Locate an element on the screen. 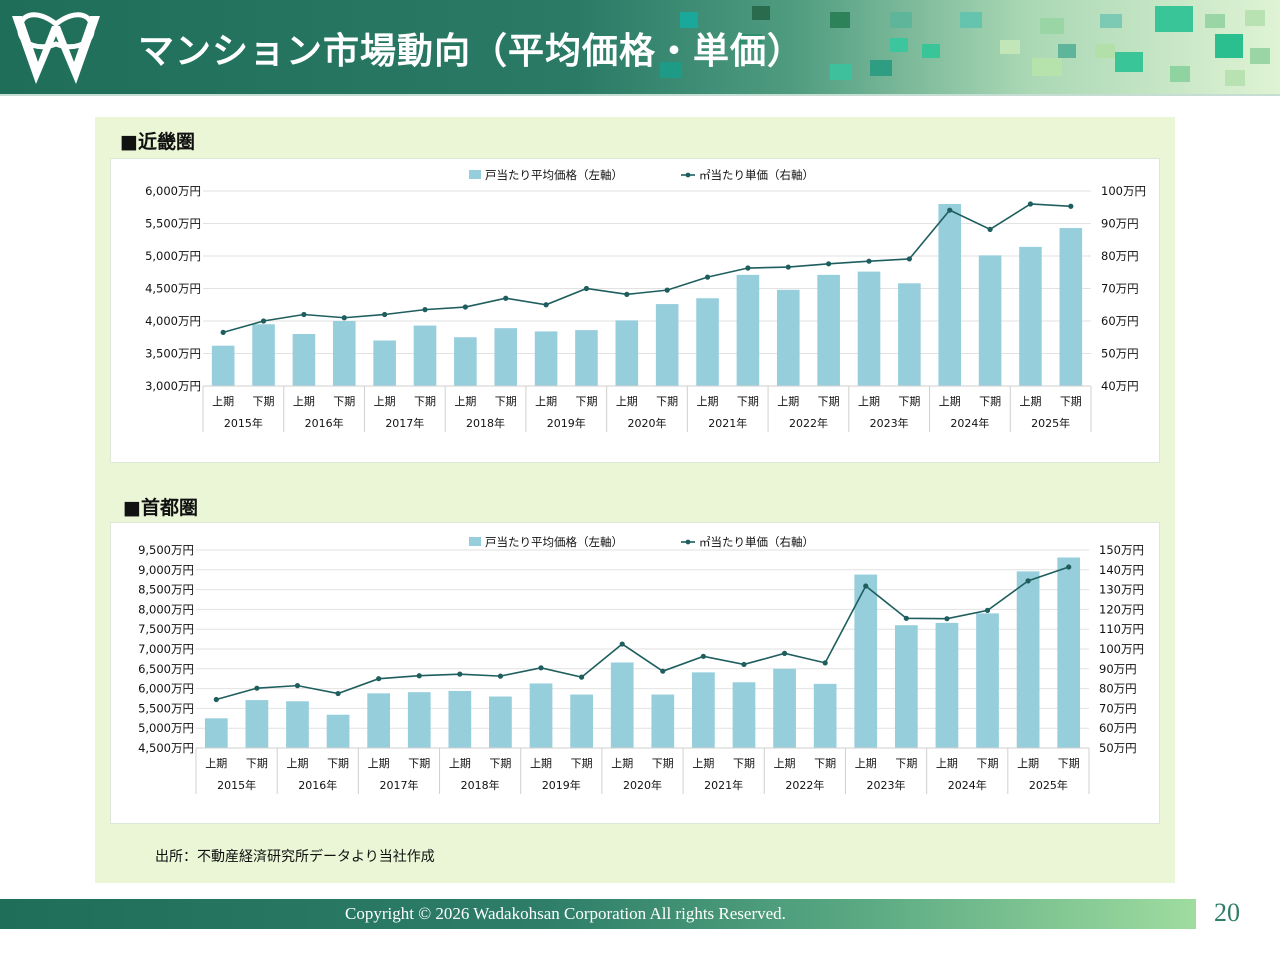  y-tick-right: 140万円 is located at coordinates (1121, 570).